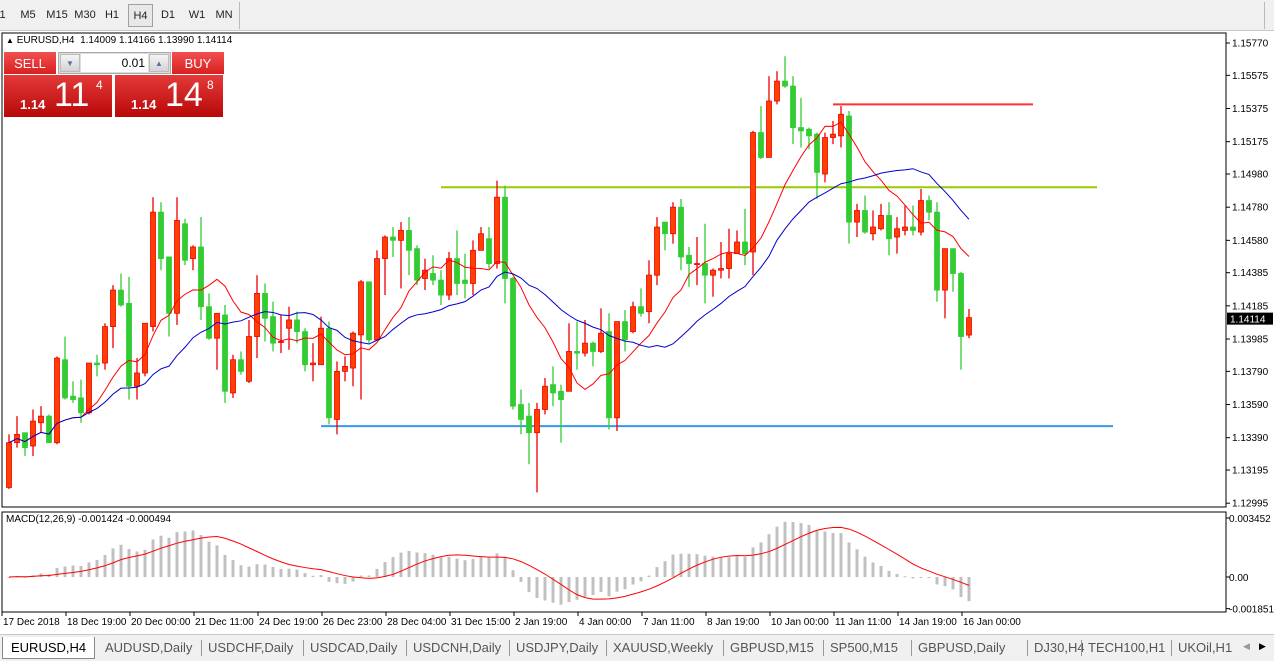  Describe the element at coordinates (149, 647) in the screenshot. I see `tab-audusd-daily: AUDUSD,Daily` at that location.